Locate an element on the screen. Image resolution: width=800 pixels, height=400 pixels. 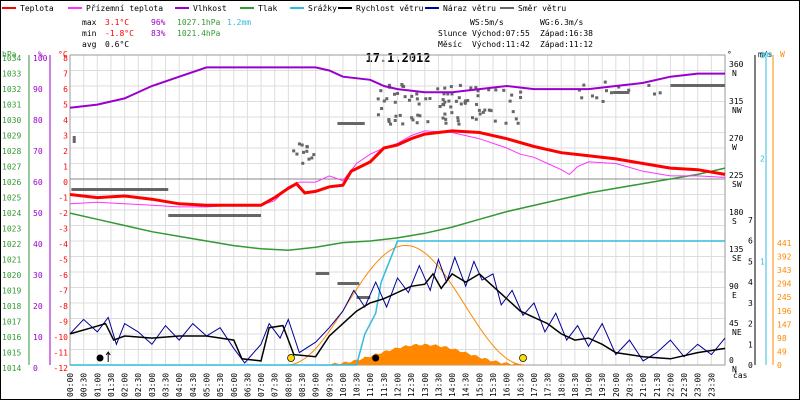
tick-temp: 7 is located at coordinates (65, 74).